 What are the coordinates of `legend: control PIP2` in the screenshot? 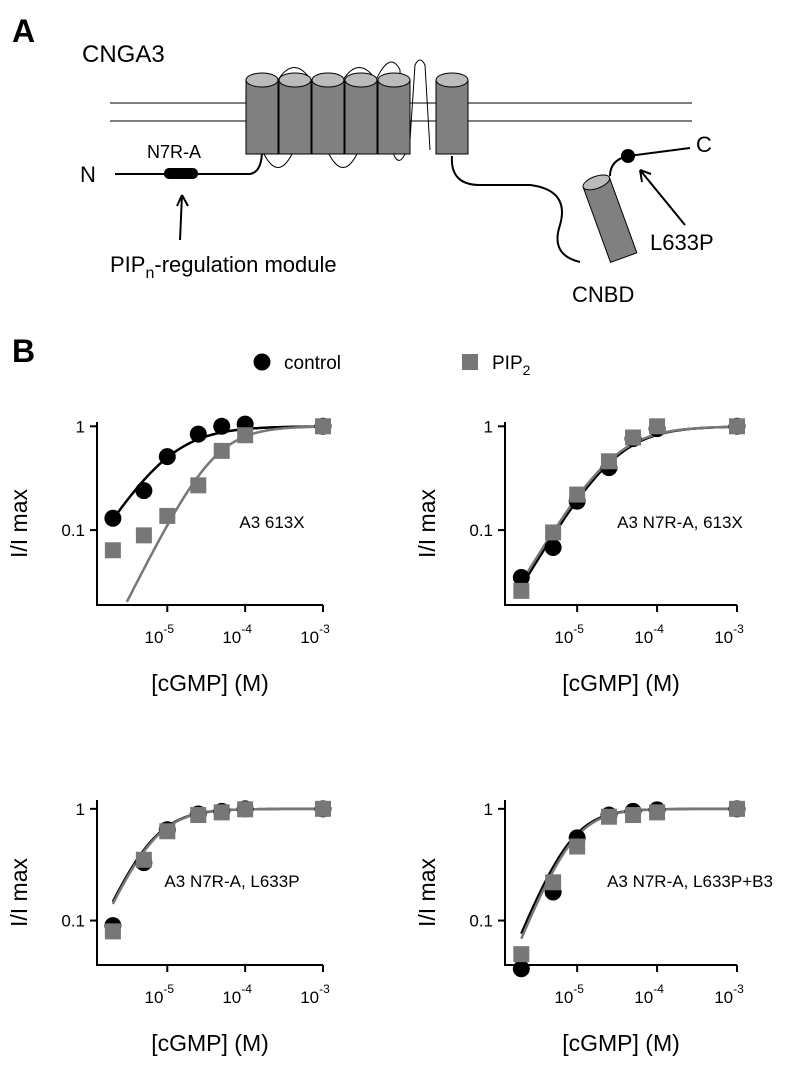 It's located at (392, 365).